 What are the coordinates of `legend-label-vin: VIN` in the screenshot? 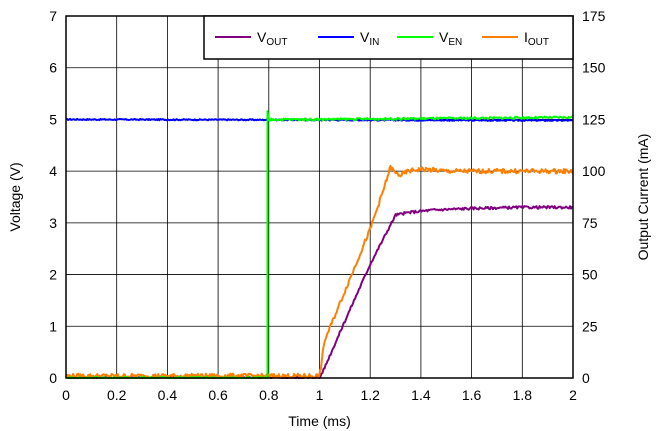 It's located at (369, 38).